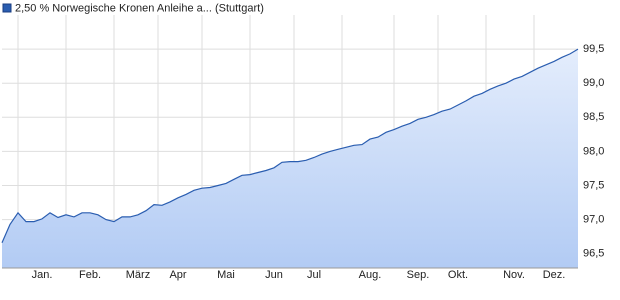 The image size is (620, 300). Describe the element at coordinates (274, 275) in the screenshot. I see `x-tick-label: Jun` at that location.